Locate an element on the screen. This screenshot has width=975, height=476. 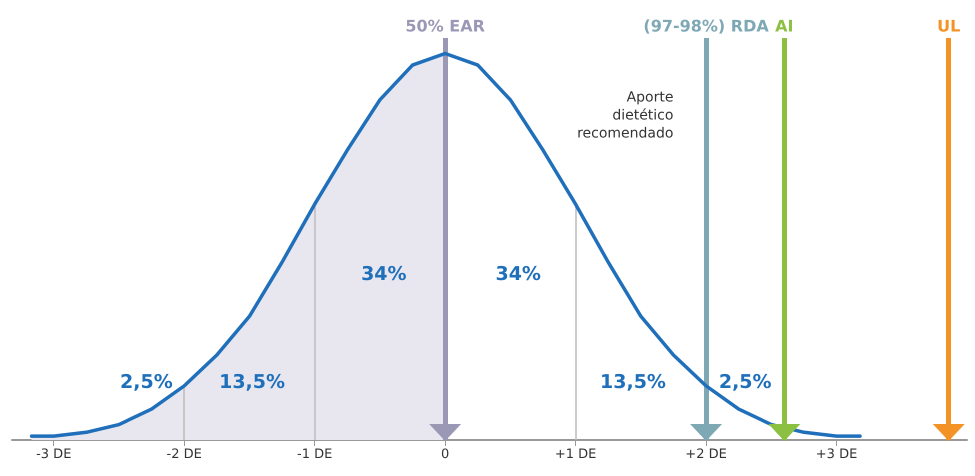
ref-line-label: (97-98%) RDA is located at coordinates (706, 26).